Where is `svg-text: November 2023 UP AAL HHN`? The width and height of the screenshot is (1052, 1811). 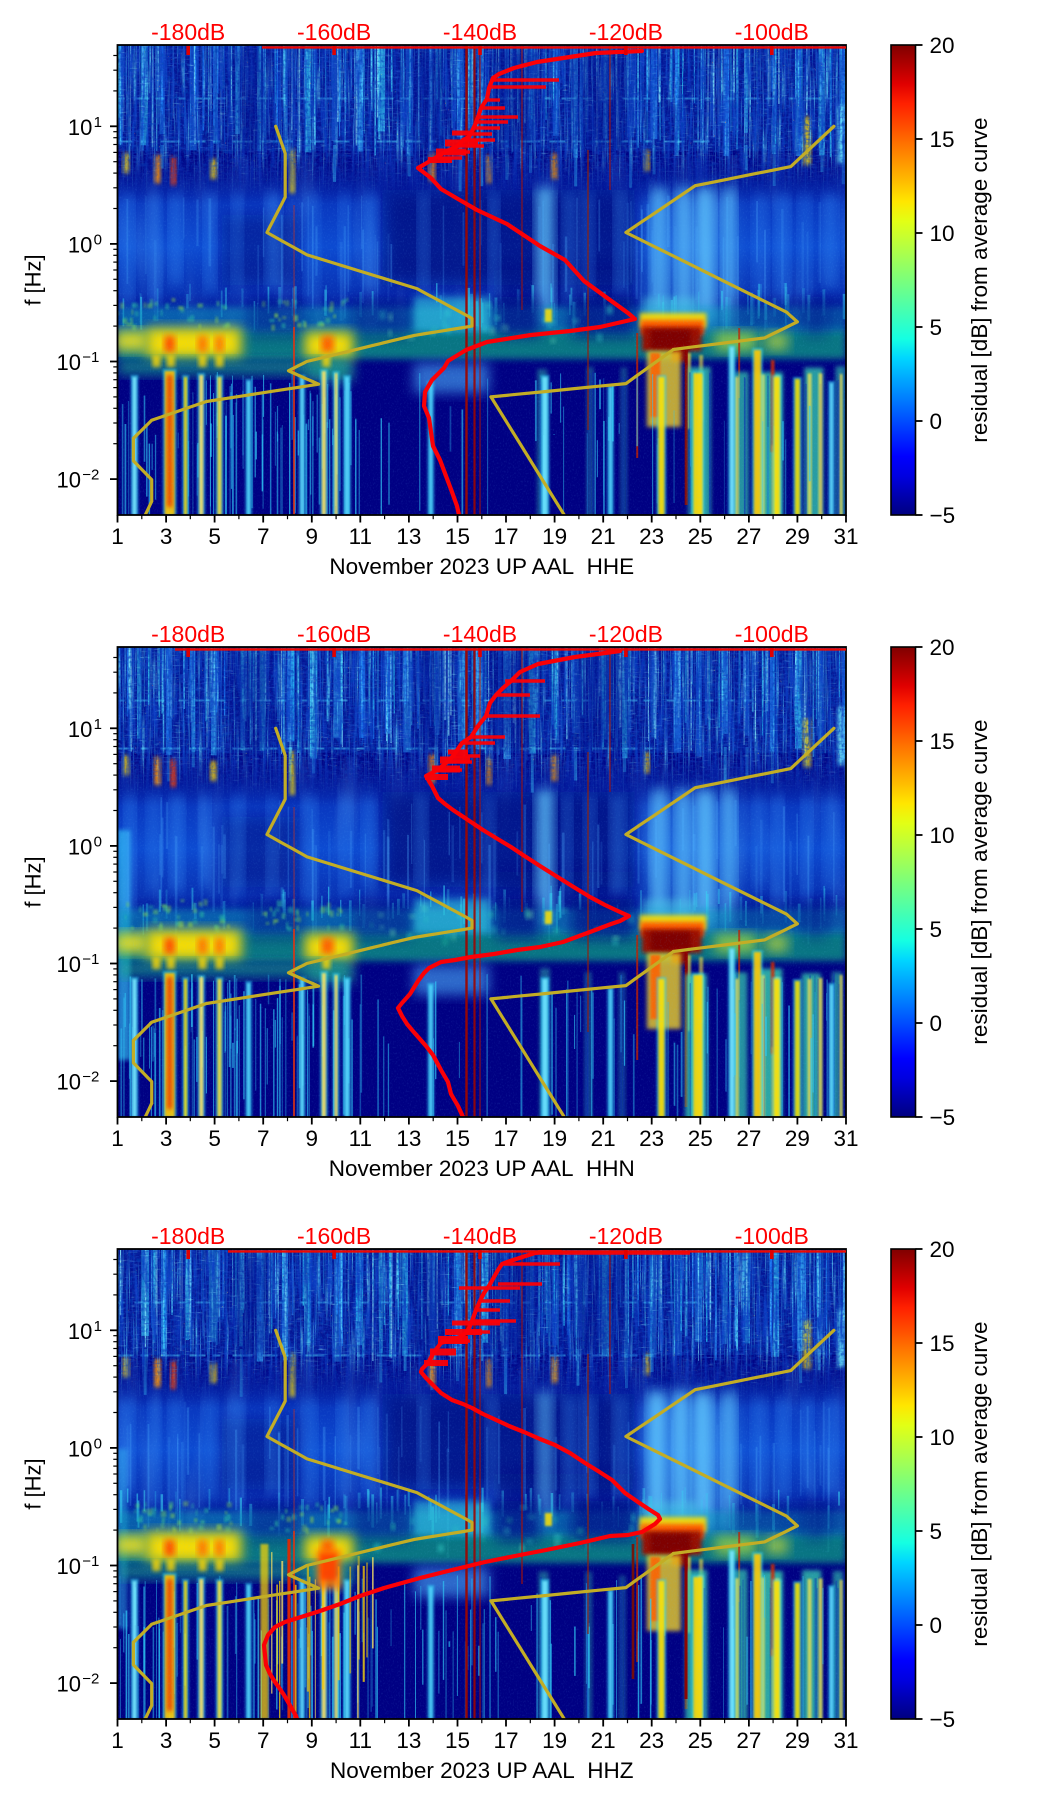
svg-text: November 2023 UP AAL HHN is located at coordinates (482, 1168).